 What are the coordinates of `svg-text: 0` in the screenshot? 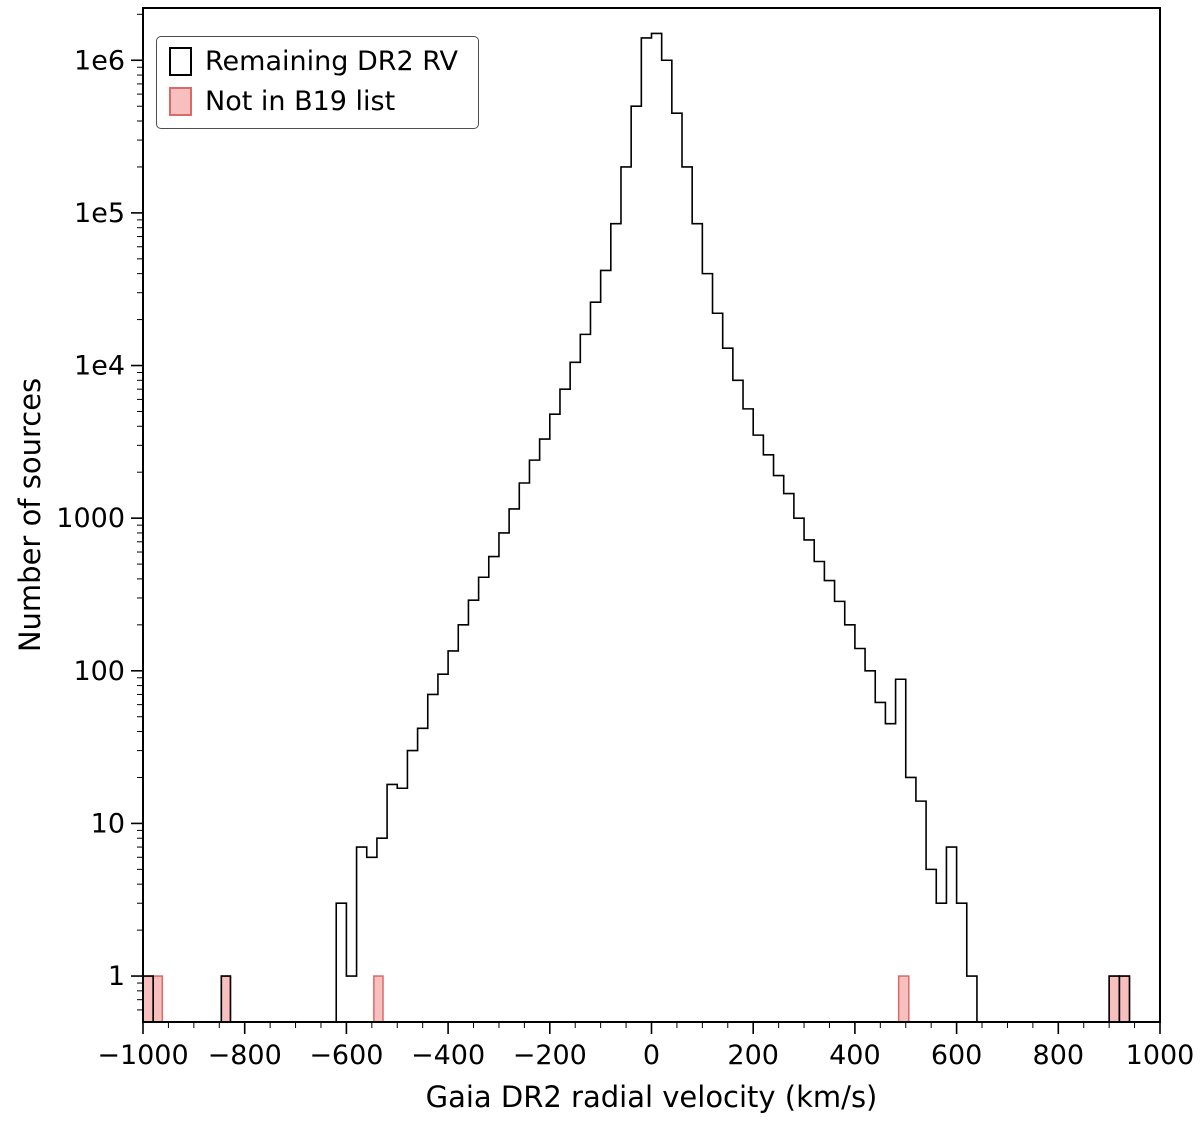 It's located at (651, 1055).